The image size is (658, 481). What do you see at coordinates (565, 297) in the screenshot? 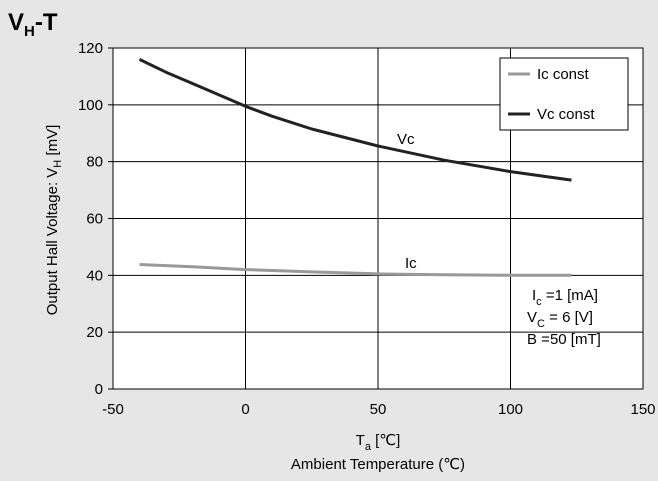
I see `condition-ic: Ic =1 [mA]` at bounding box center [565, 297].